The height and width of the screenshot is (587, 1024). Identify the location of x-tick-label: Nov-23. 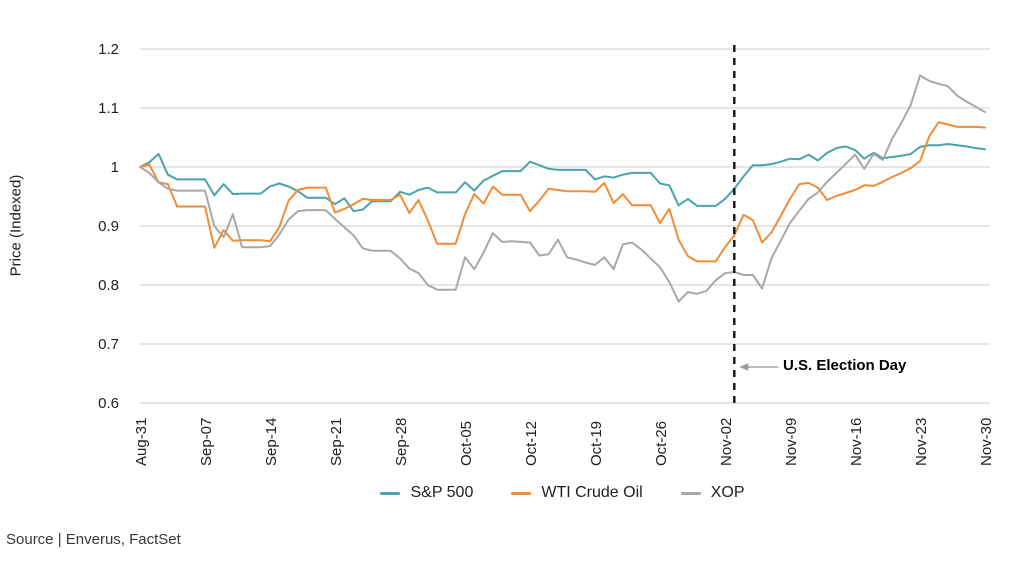
(921, 442).